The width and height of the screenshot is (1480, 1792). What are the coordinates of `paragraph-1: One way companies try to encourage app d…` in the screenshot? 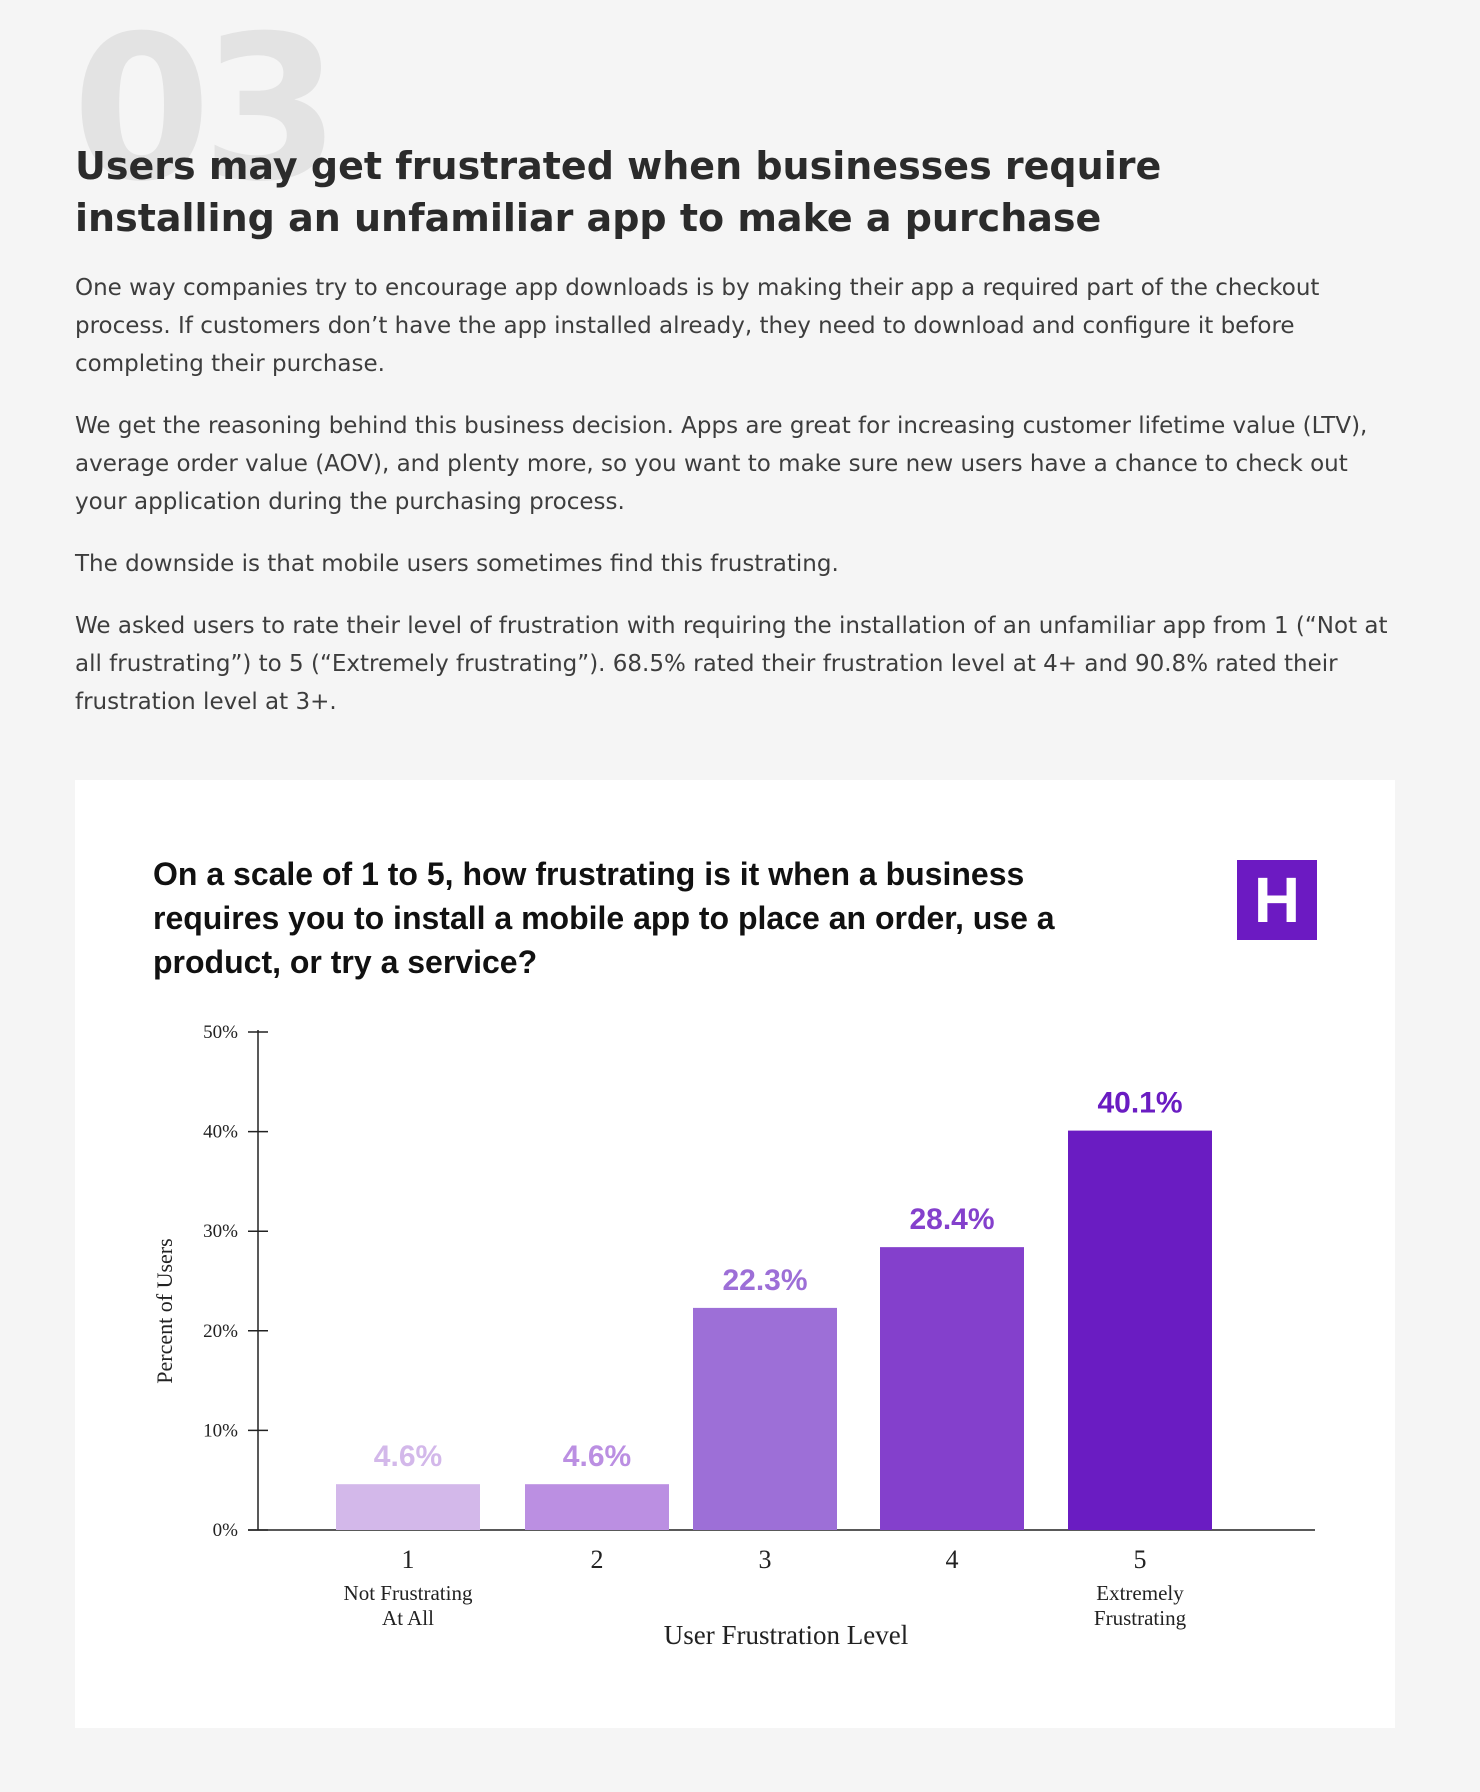 It's located at (697, 326).